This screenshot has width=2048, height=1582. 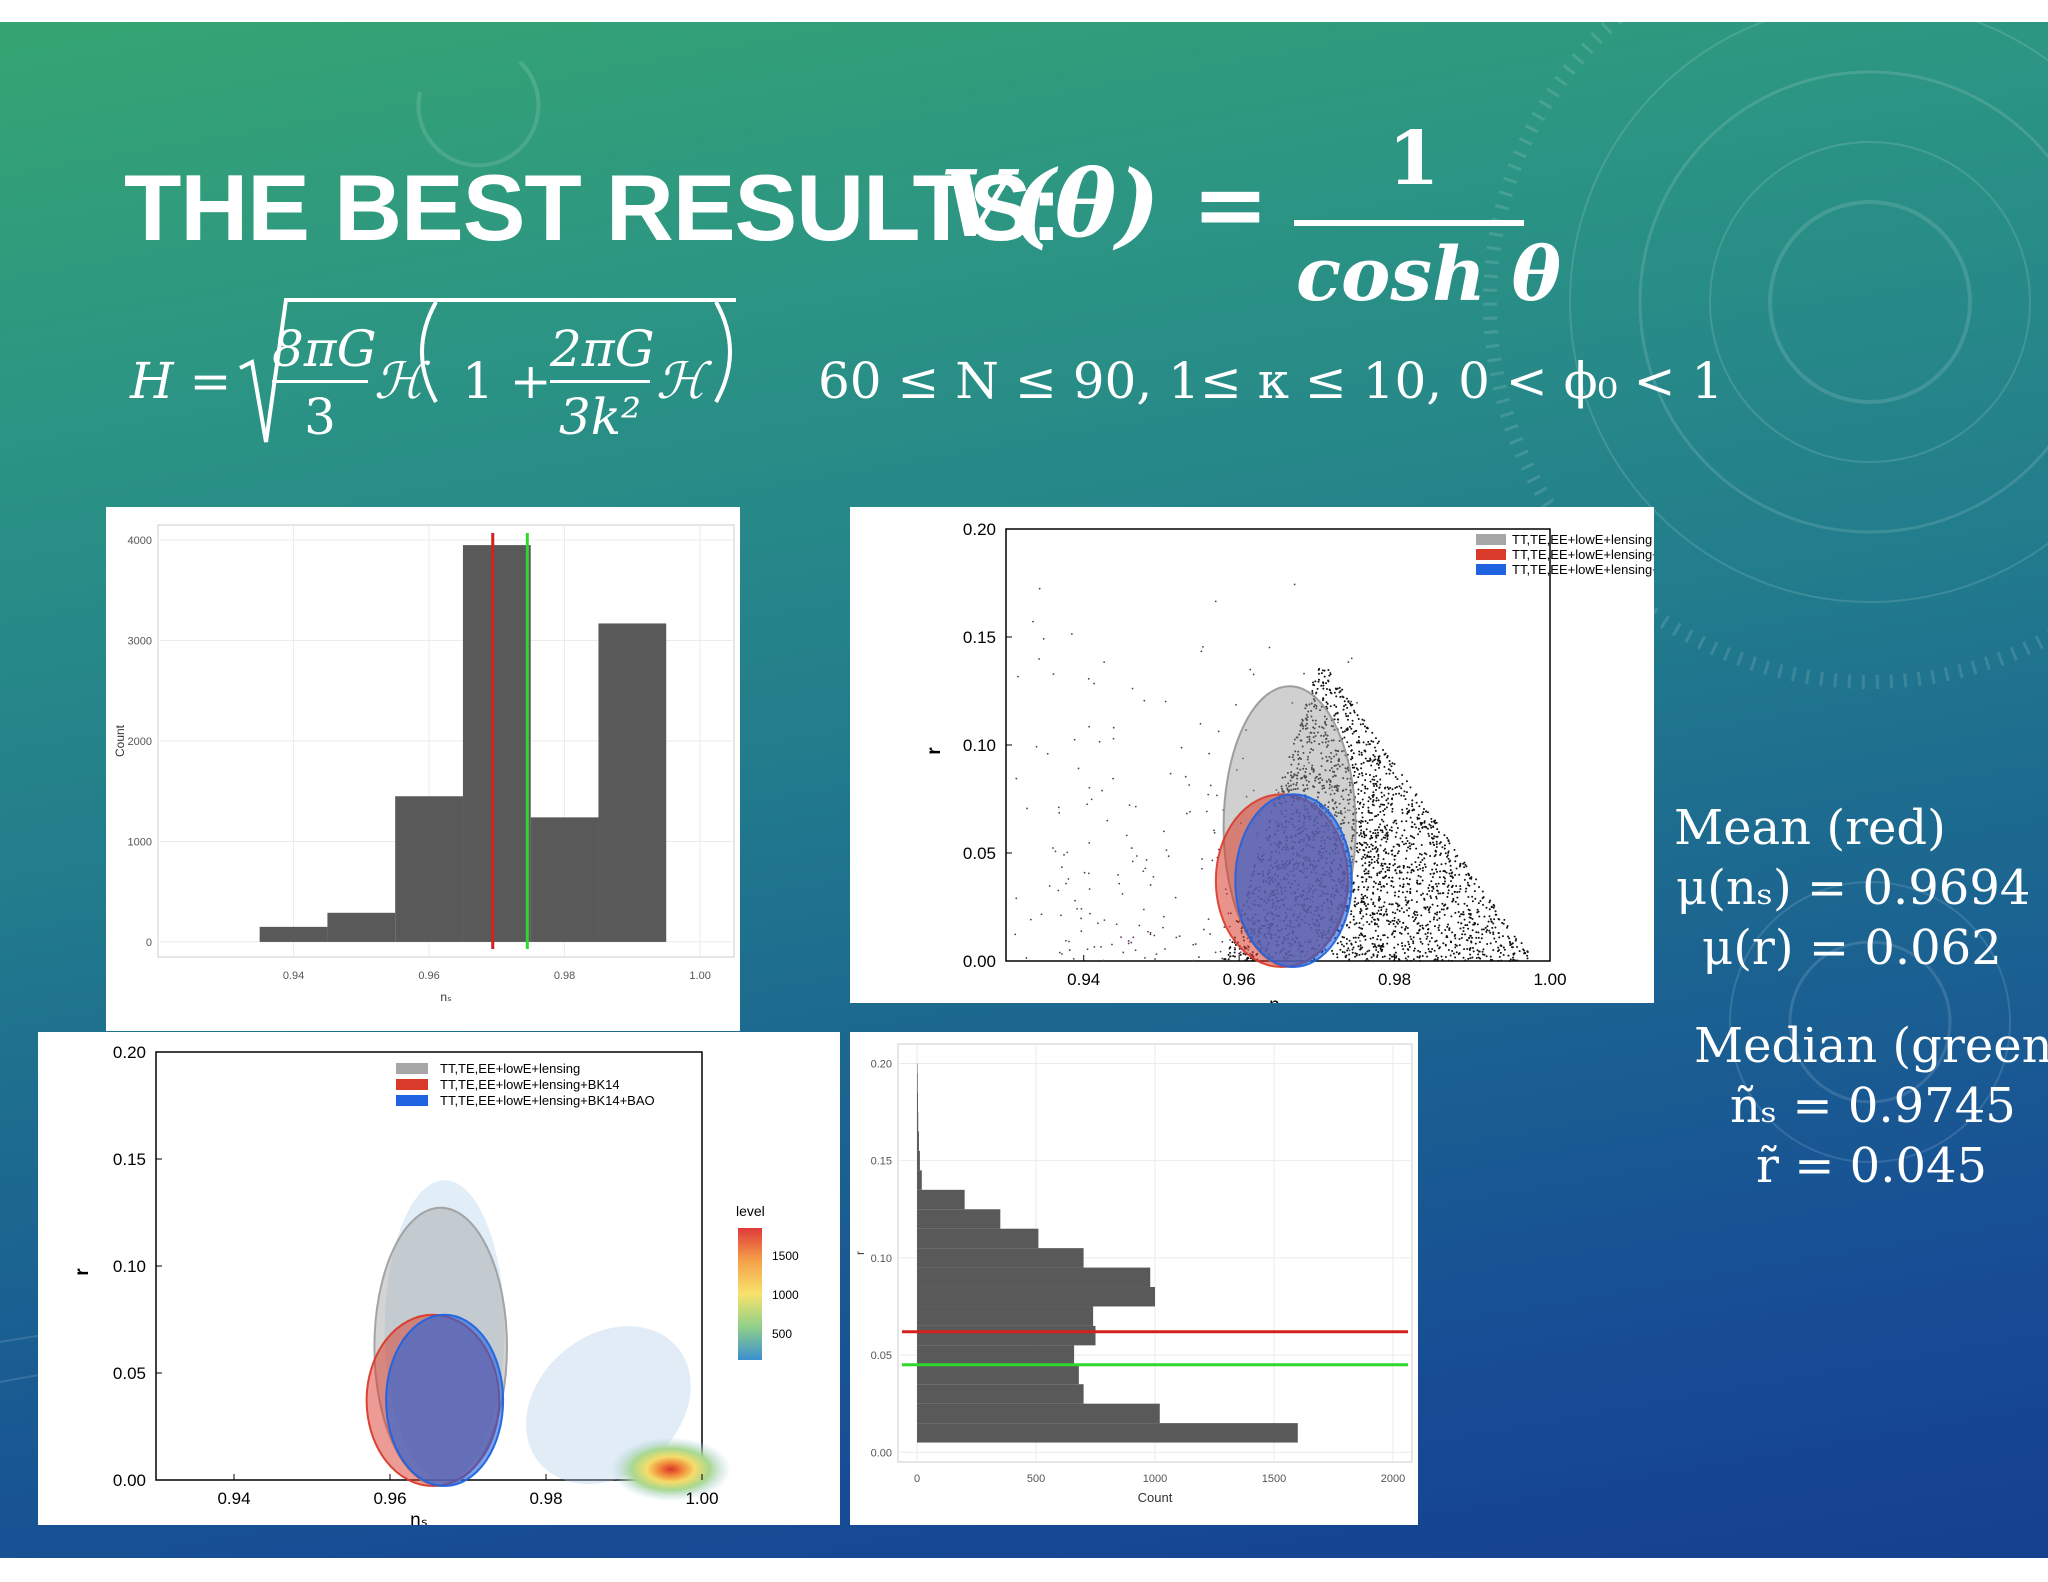 What do you see at coordinates (785, 1295) in the screenshot?
I see `colorbar-tick-label: 1000` at bounding box center [785, 1295].